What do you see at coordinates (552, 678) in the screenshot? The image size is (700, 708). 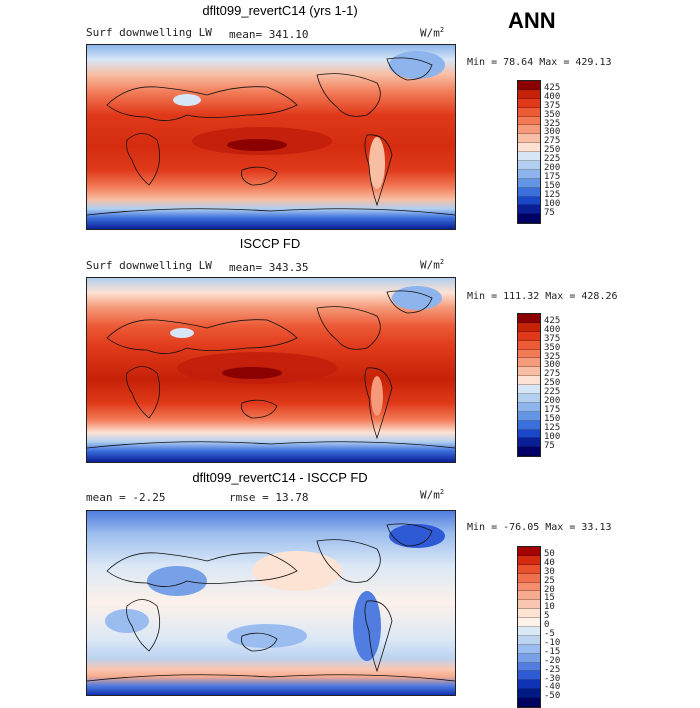 I see `colorbar-level-label: -30` at bounding box center [552, 678].